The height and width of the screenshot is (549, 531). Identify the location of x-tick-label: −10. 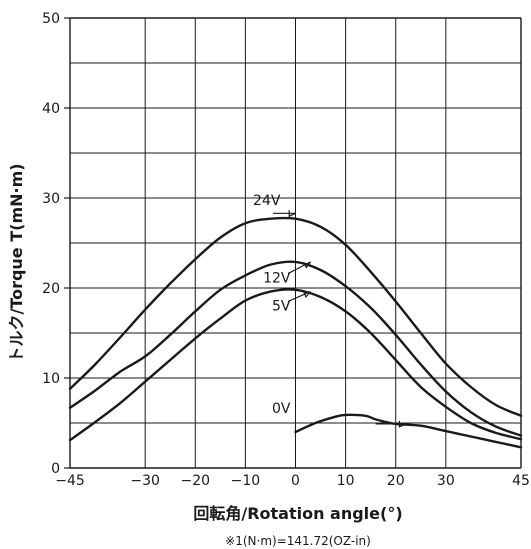
(246, 481).